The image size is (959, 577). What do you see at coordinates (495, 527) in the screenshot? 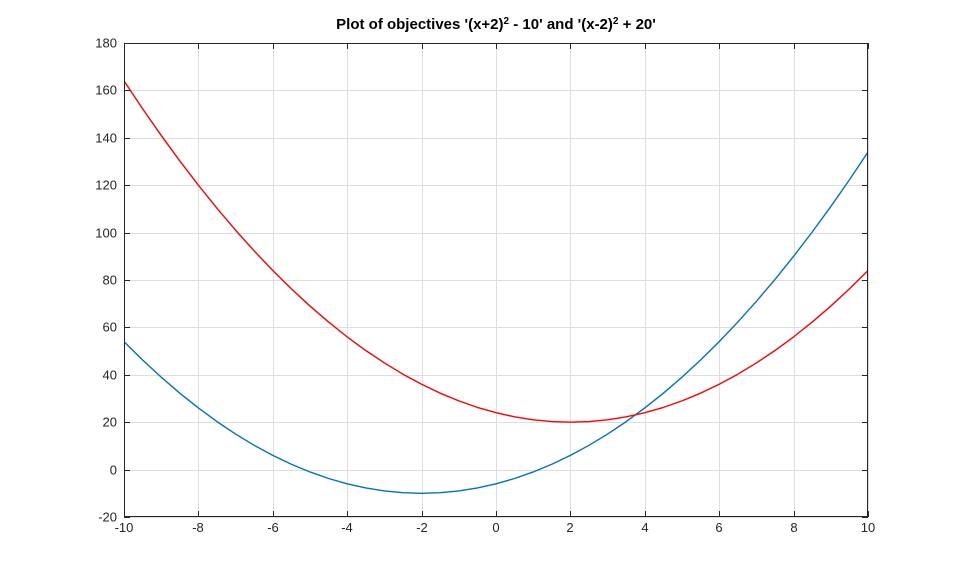
I see `x-tick-label: 0` at bounding box center [495, 527].